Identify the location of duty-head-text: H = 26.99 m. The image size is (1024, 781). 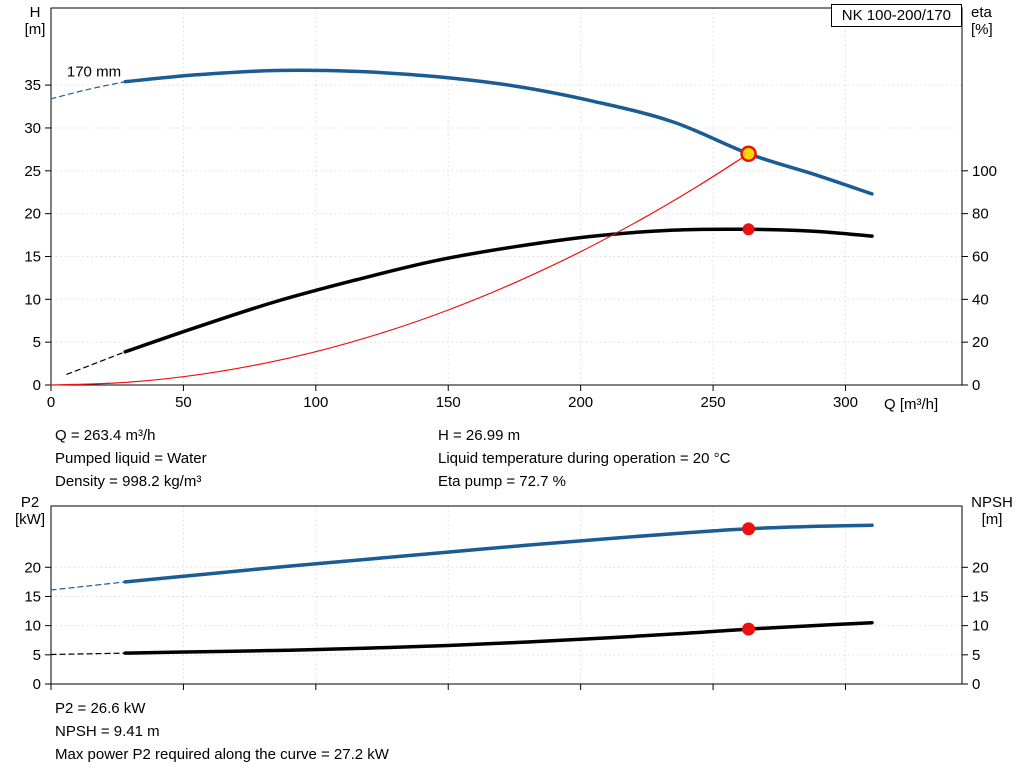
(479, 435).